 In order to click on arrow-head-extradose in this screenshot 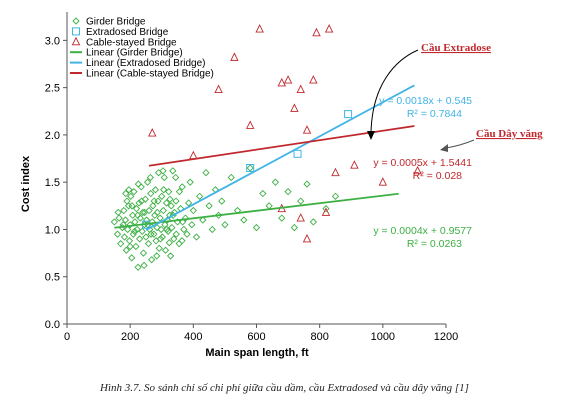, I will do `click(371, 135)`.